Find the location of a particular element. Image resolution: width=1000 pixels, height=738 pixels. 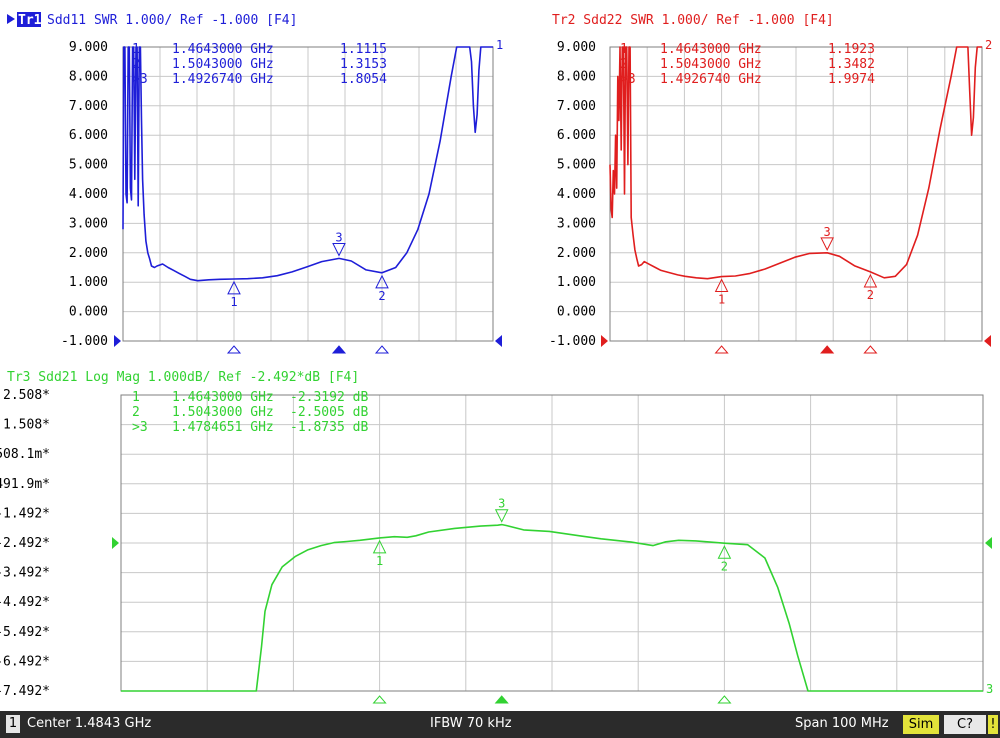

trace-end-label: 2 is located at coordinates (988, 45).